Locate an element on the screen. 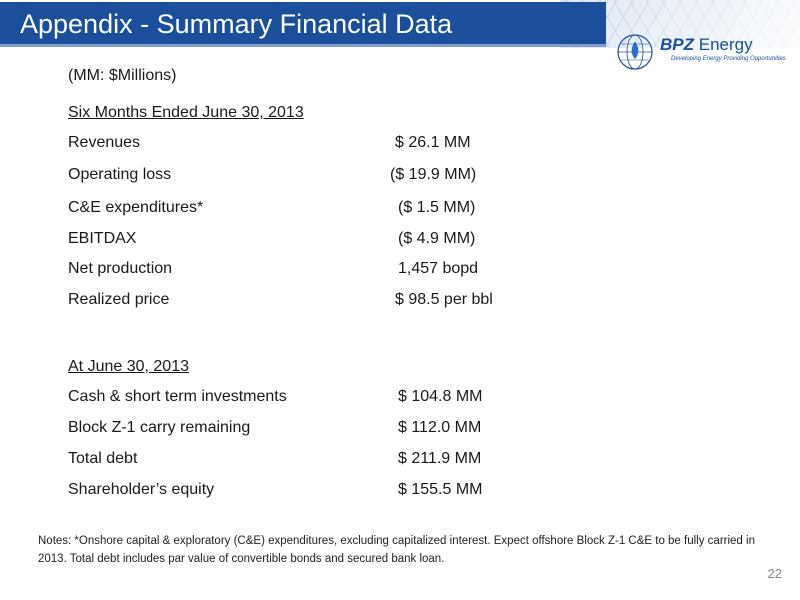  title-bar: Appendix - Summary Financial Data is located at coordinates (303, 23).